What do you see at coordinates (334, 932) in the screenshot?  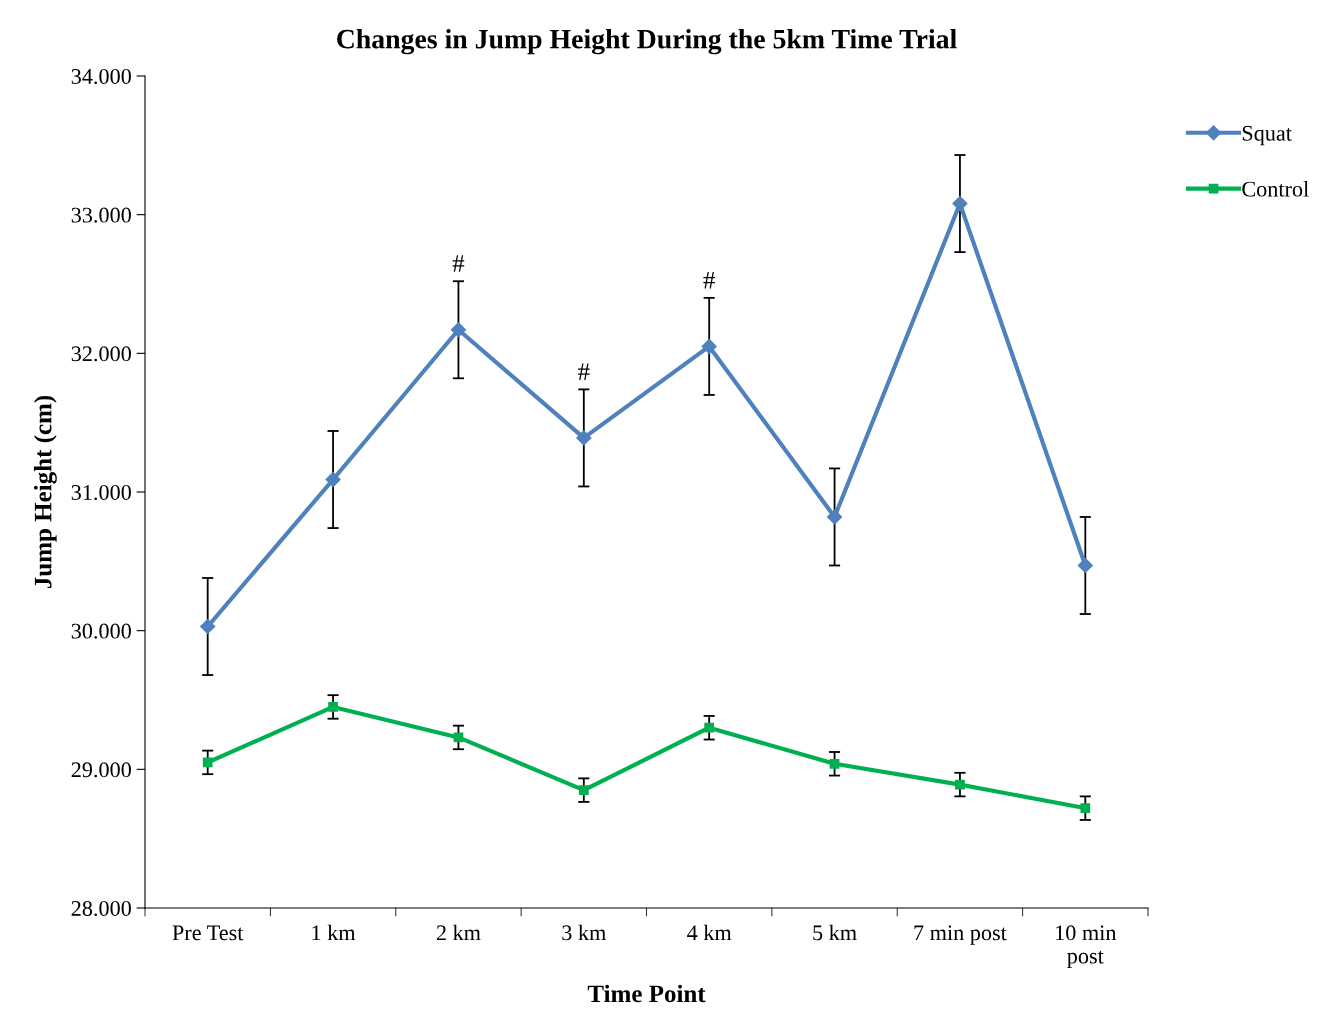 I see `x-tick-label: 1 km` at bounding box center [334, 932].